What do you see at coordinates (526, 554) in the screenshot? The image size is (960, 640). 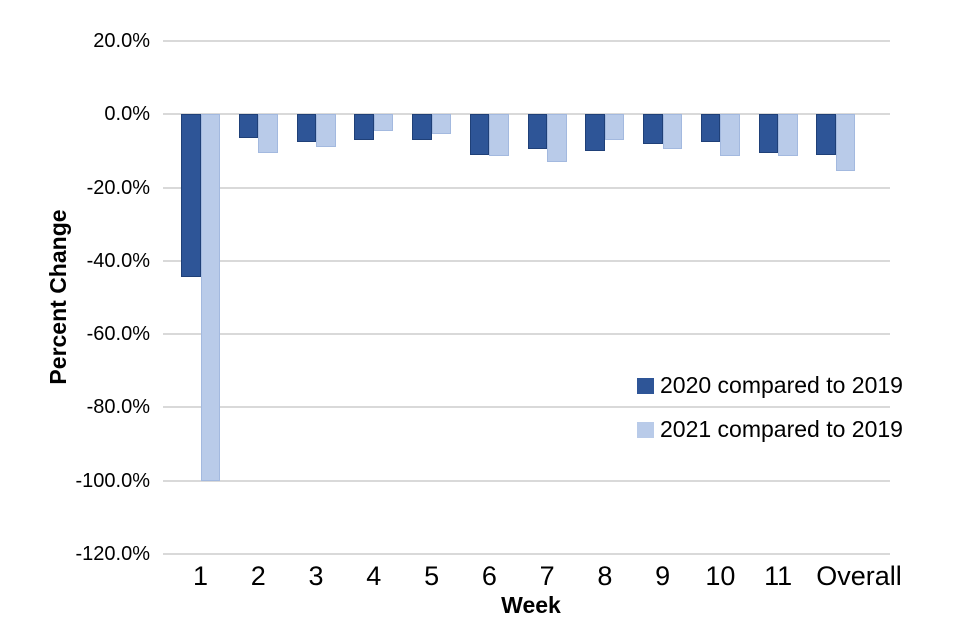 I see `gridline--120.0pct` at bounding box center [526, 554].